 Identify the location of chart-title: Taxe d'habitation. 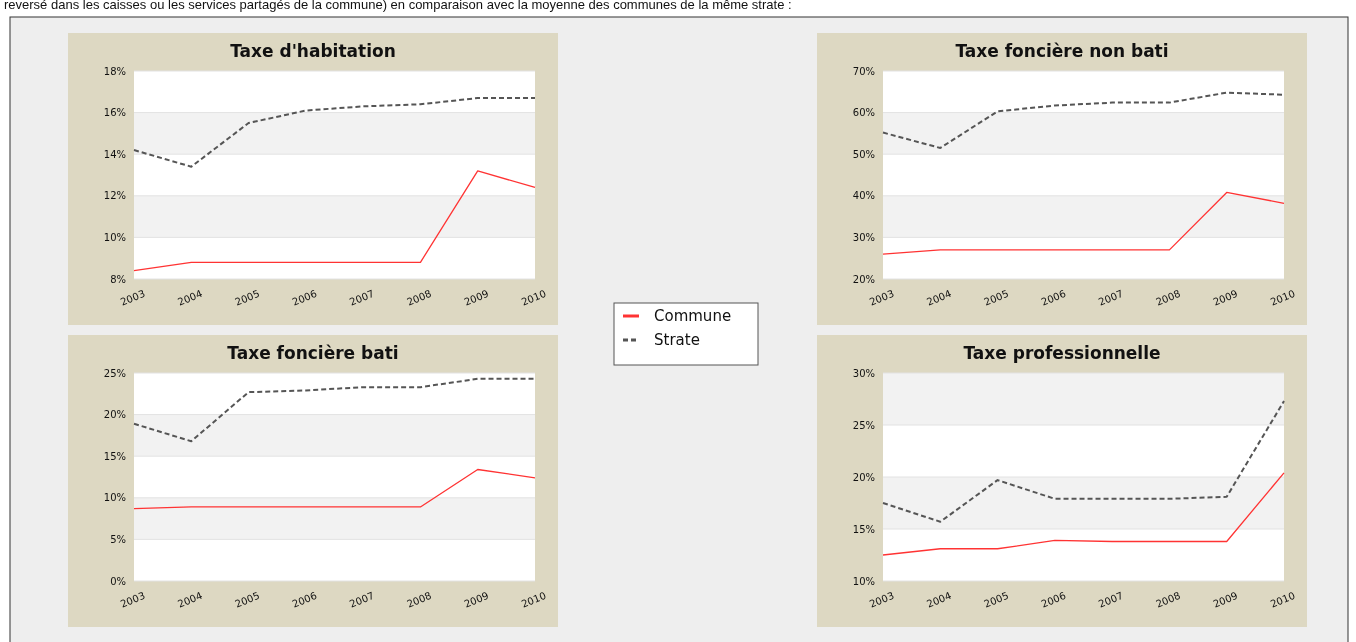
(313, 51).